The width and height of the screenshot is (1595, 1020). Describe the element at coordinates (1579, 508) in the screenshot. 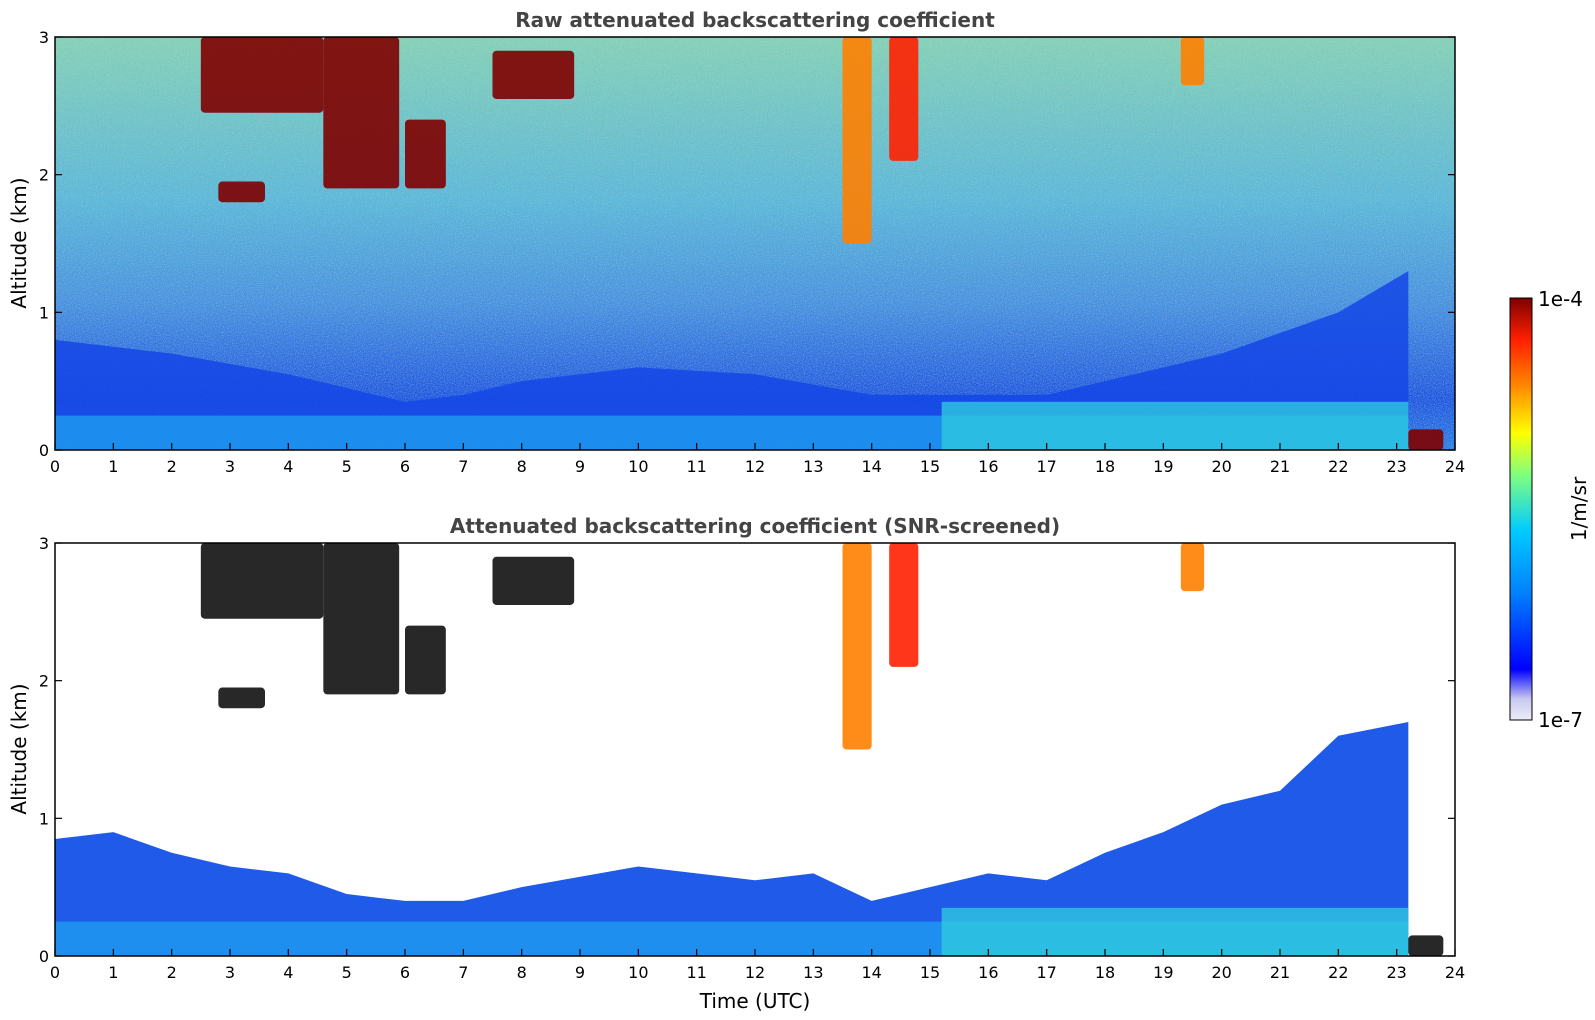

I see `colorbar-units: 1/m/sr` at that location.